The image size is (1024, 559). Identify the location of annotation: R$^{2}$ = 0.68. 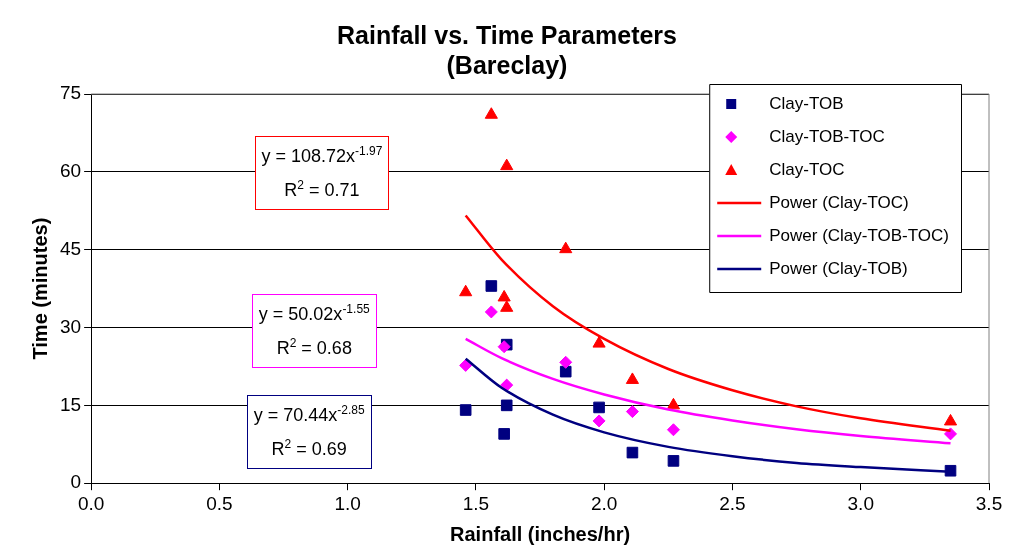
(314, 347).